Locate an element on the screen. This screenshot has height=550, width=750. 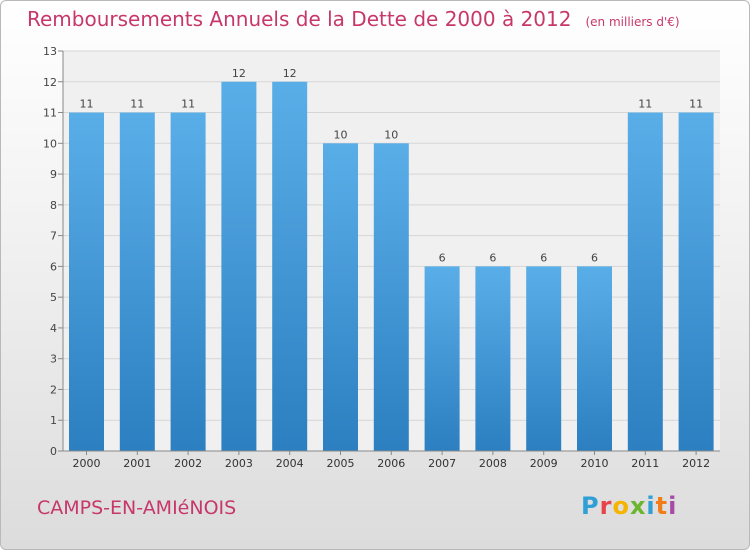
bar-2002 is located at coordinates (188, 282).